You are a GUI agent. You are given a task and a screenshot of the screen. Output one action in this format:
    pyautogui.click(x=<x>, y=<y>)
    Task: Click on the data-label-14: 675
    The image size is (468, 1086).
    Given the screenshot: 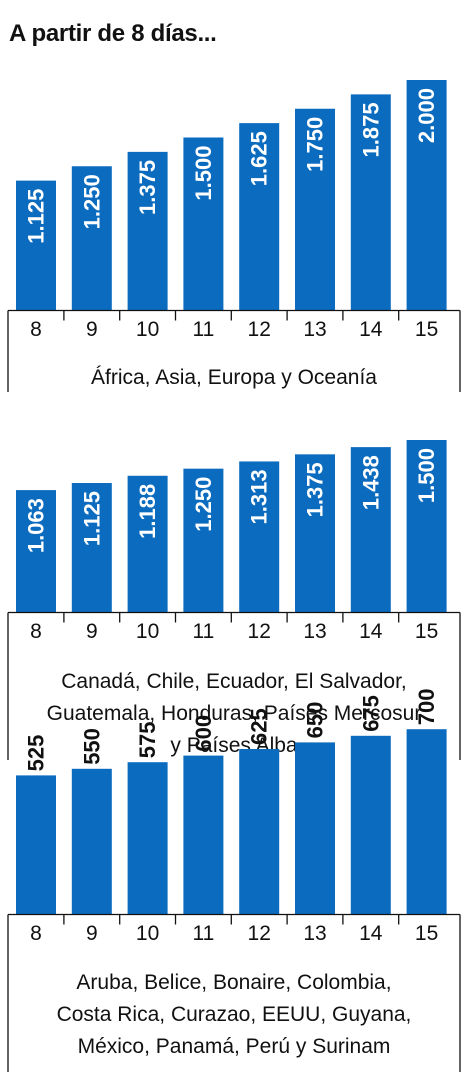 What is the action you would take?
    pyautogui.click(x=370, y=713)
    